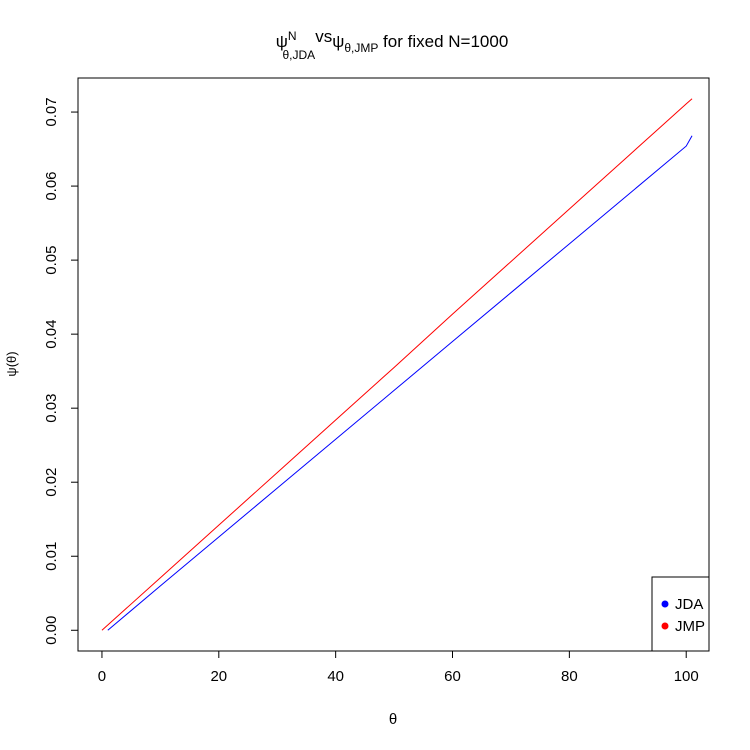 The width and height of the screenshot is (750, 750). Describe the element at coordinates (51, 408) in the screenshot. I see `y-tick-label: 0.03` at that location.